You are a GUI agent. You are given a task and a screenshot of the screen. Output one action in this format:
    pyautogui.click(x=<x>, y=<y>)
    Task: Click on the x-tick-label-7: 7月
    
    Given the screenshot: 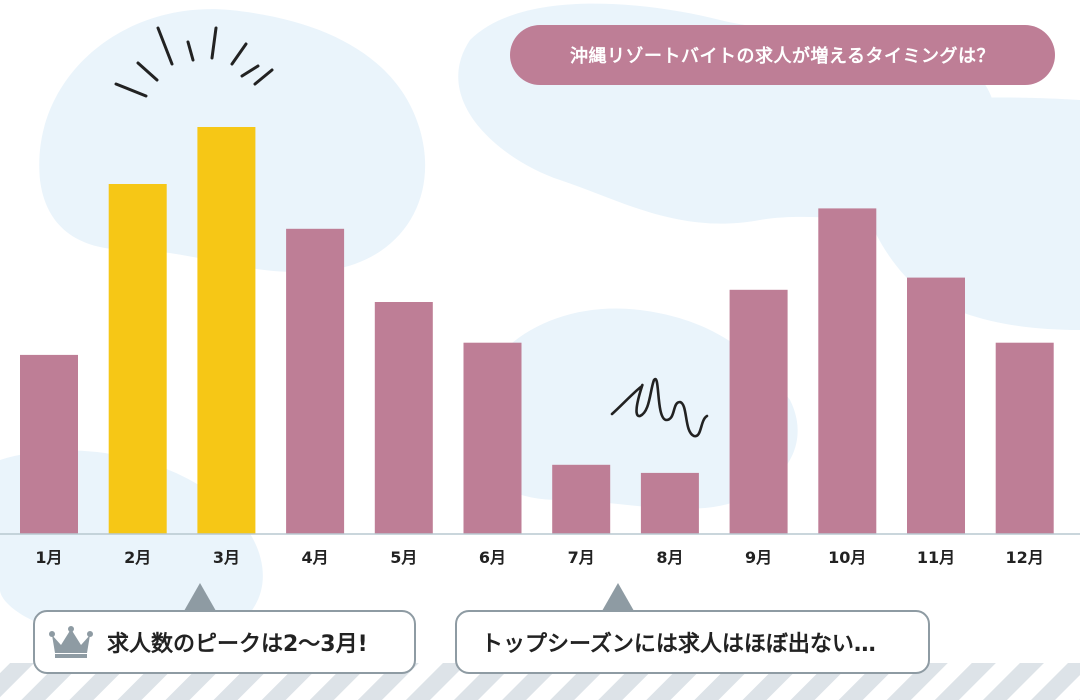 What is the action you would take?
    pyautogui.click(x=581, y=557)
    